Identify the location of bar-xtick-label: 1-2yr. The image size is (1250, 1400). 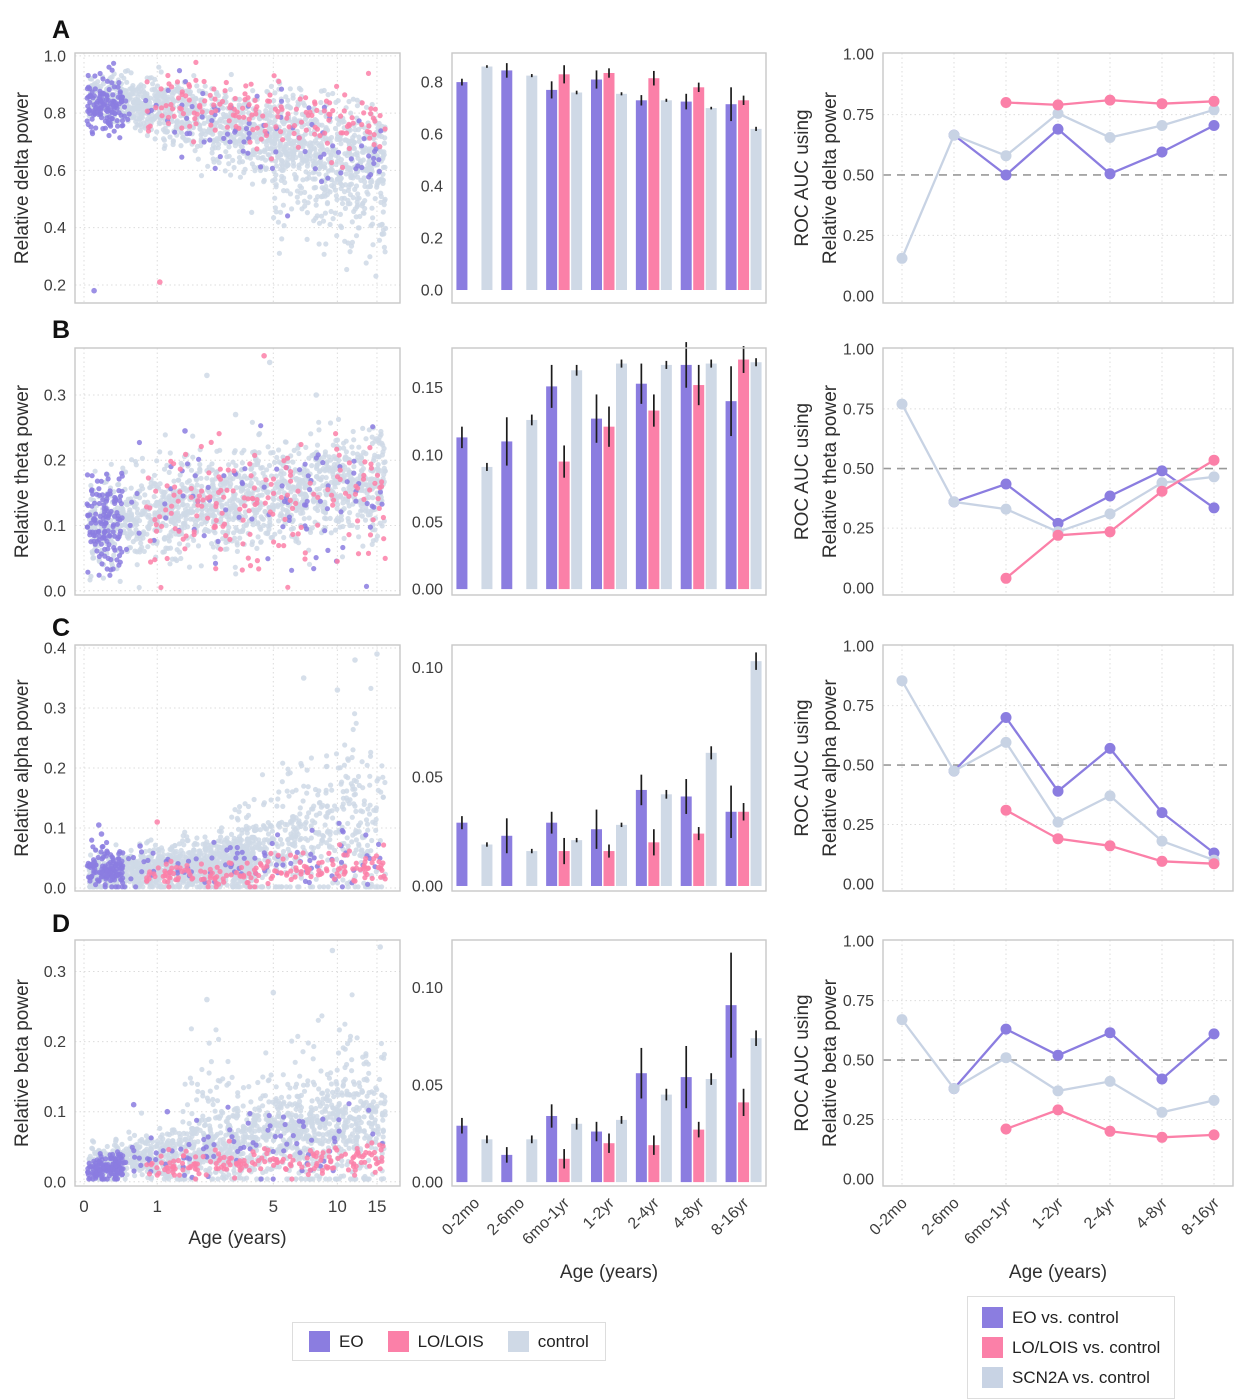
(599, 1213).